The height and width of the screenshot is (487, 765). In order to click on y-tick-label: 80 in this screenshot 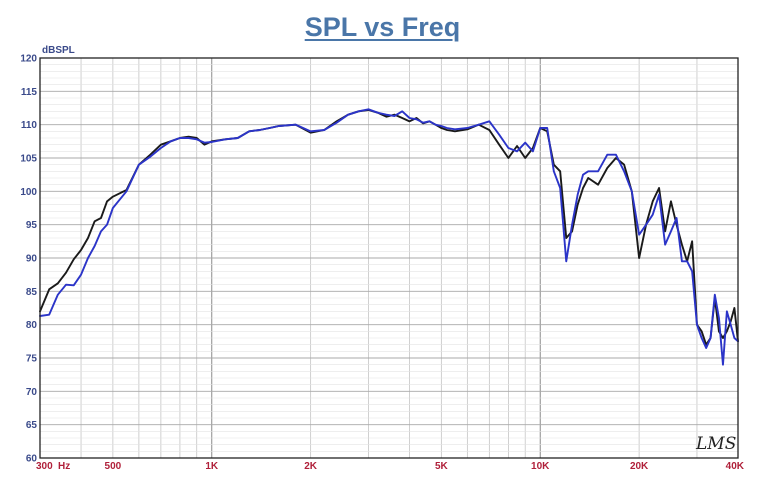, I will do `click(32, 325)`.